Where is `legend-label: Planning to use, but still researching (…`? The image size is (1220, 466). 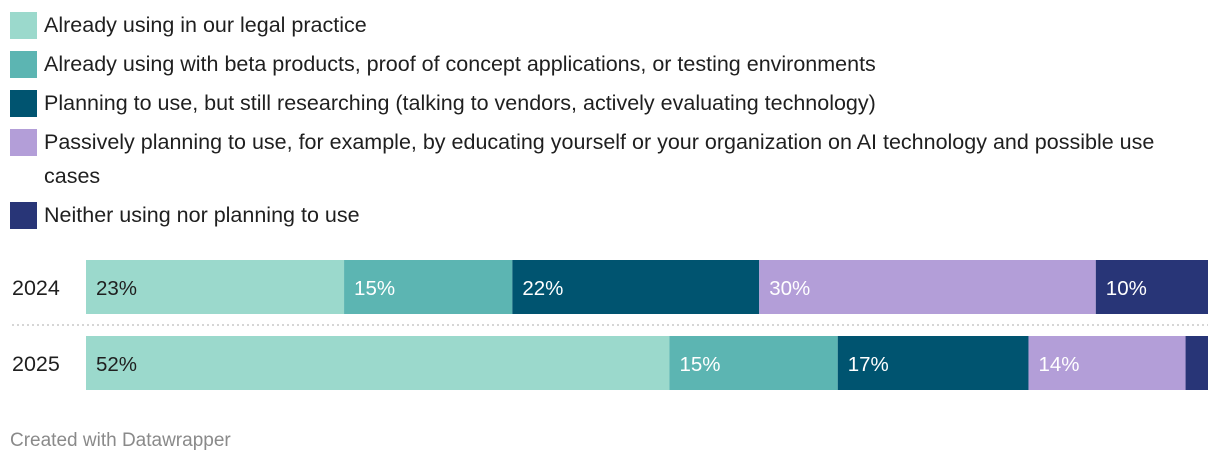
legend-label: Planning to use, but still researching (… is located at coordinates (460, 103).